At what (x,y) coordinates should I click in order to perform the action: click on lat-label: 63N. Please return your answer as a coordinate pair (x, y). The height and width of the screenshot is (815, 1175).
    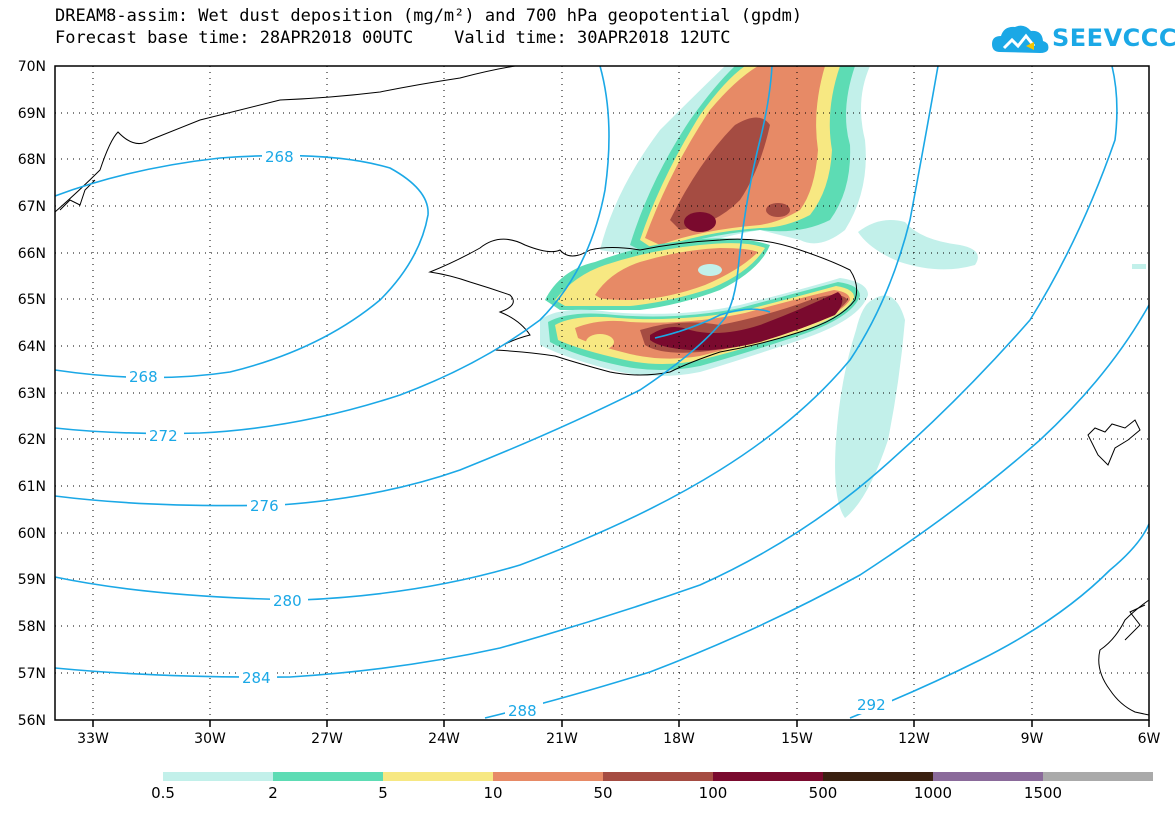
    Looking at the image, I should click on (32, 394).